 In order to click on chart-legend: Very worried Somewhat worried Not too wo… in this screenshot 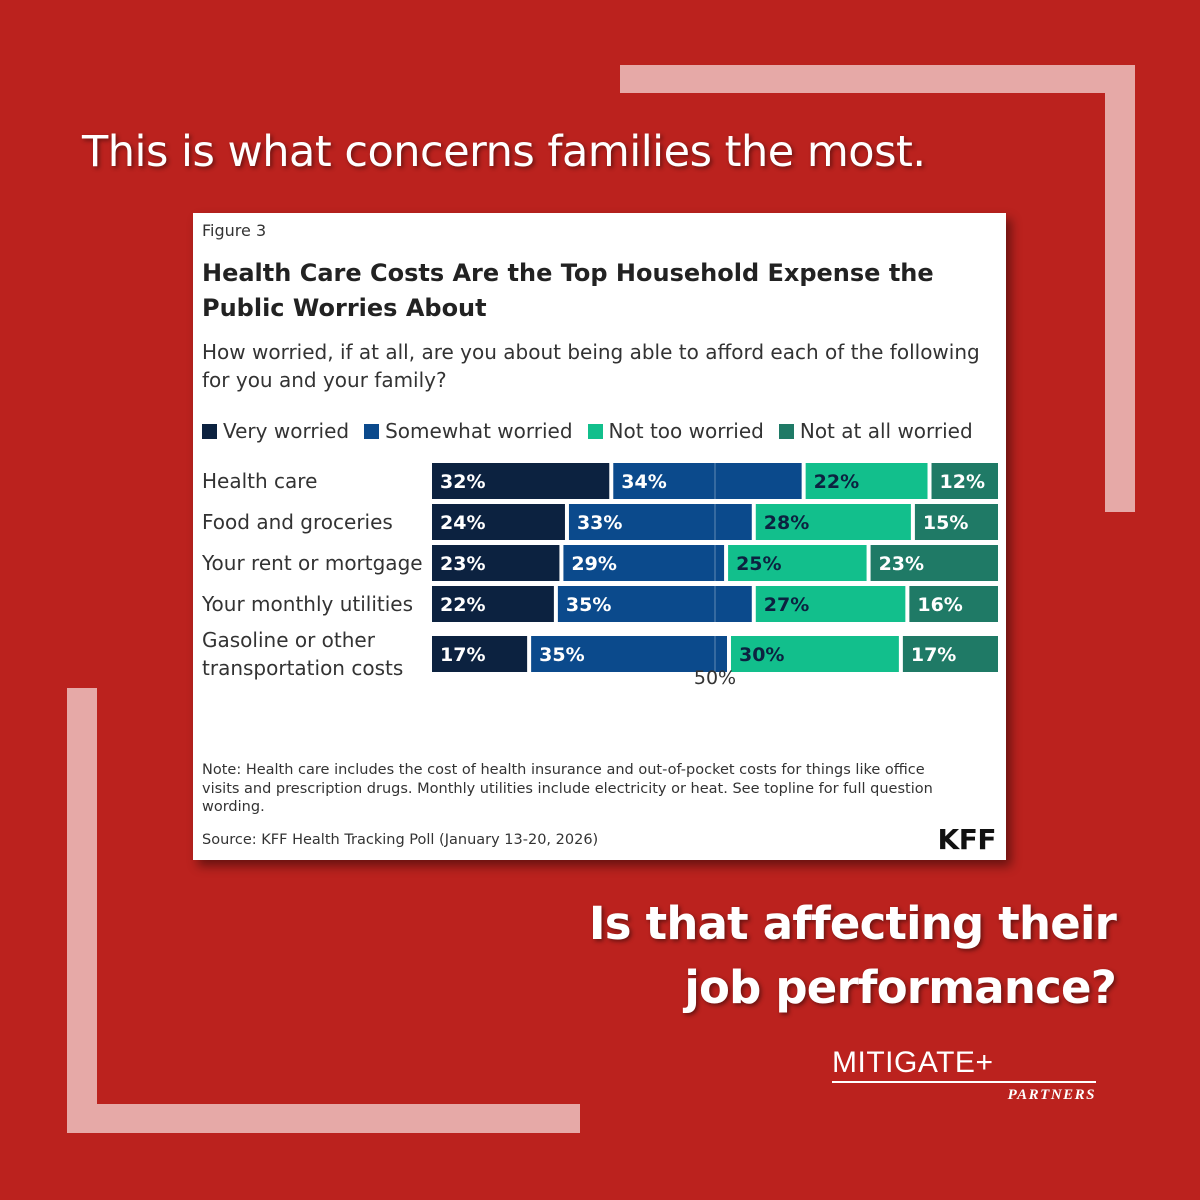, I will do `click(595, 431)`.